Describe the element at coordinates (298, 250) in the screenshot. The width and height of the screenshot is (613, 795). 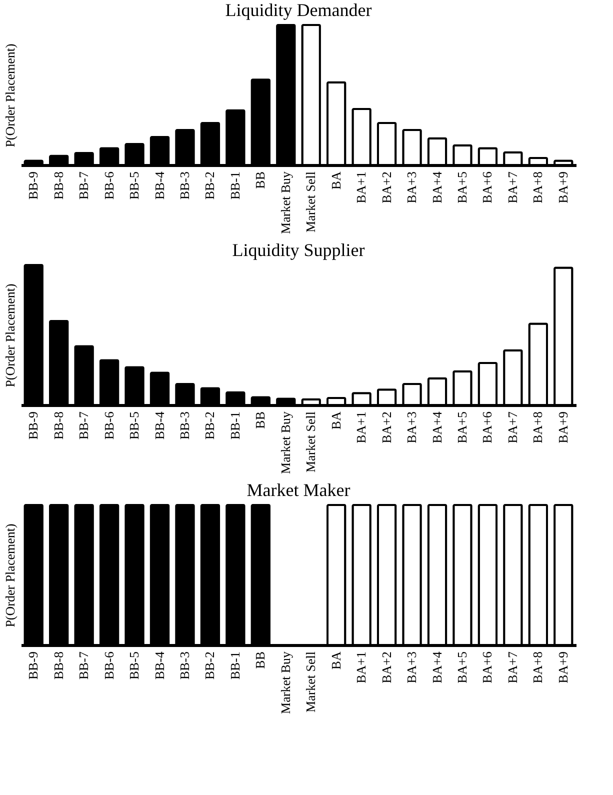
I see `chart-title: Liquidity Supplier` at that location.